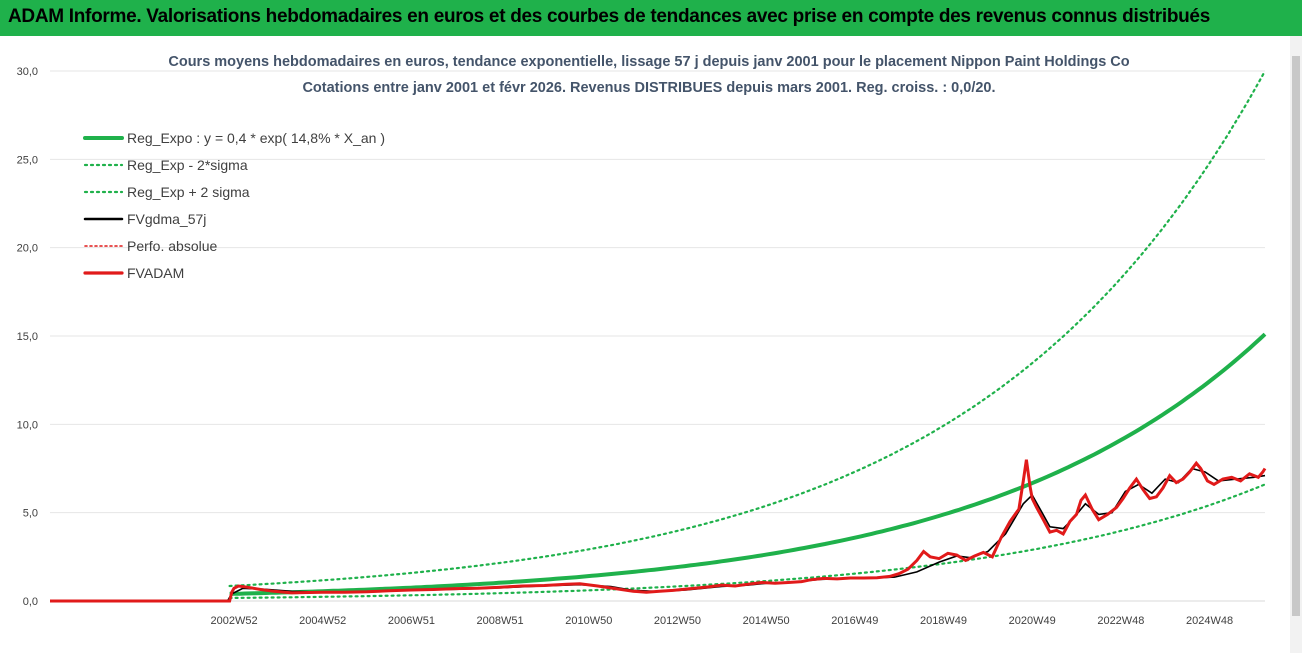  I want to click on y-tick-label: 15,0, so click(27, 337).